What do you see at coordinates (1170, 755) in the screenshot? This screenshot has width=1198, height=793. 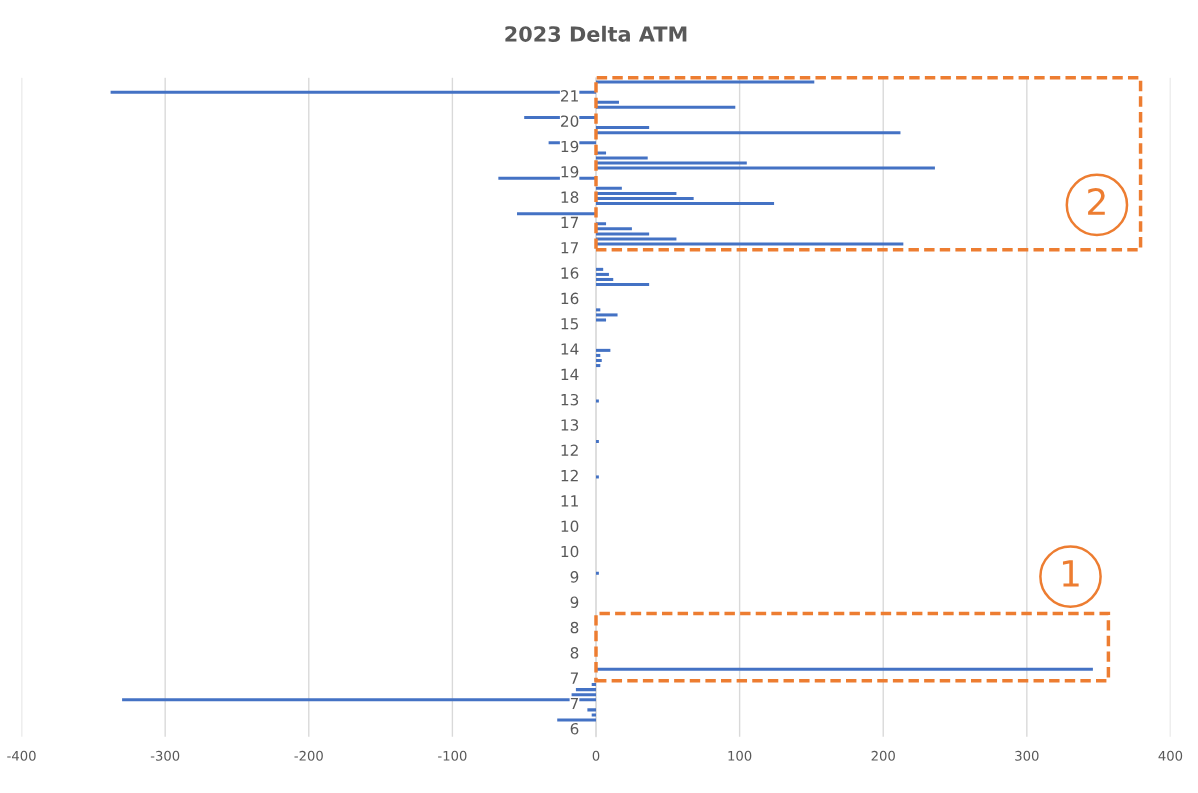 I see `x-tick-label: 400` at bounding box center [1170, 755].